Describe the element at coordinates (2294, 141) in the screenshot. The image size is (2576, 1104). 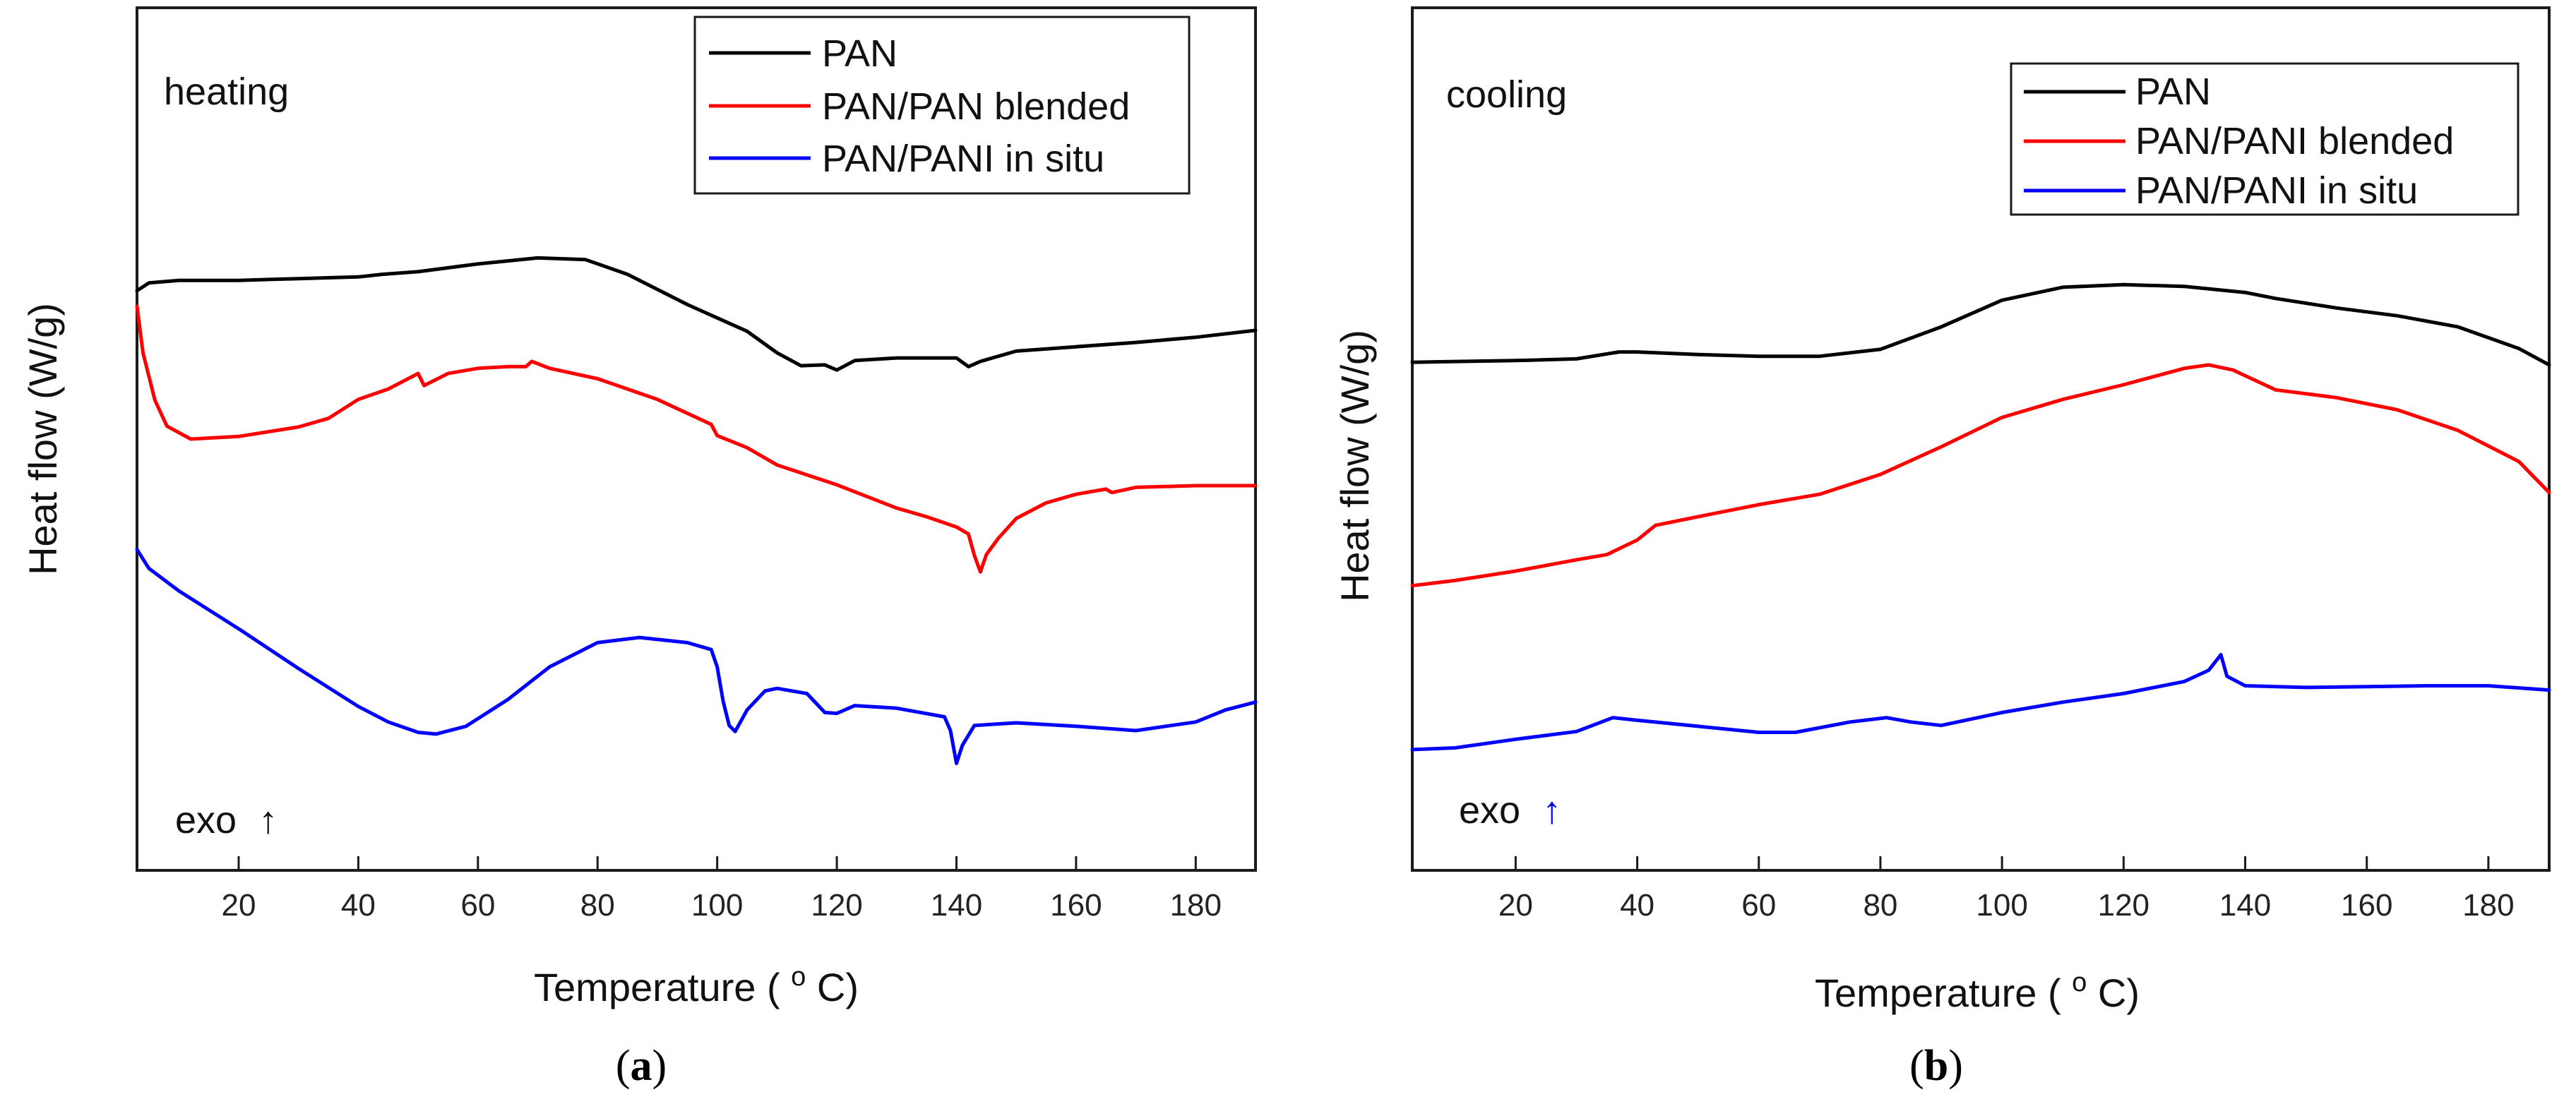
I see `legend-label-blended-b: PAN/PANI blended` at that location.